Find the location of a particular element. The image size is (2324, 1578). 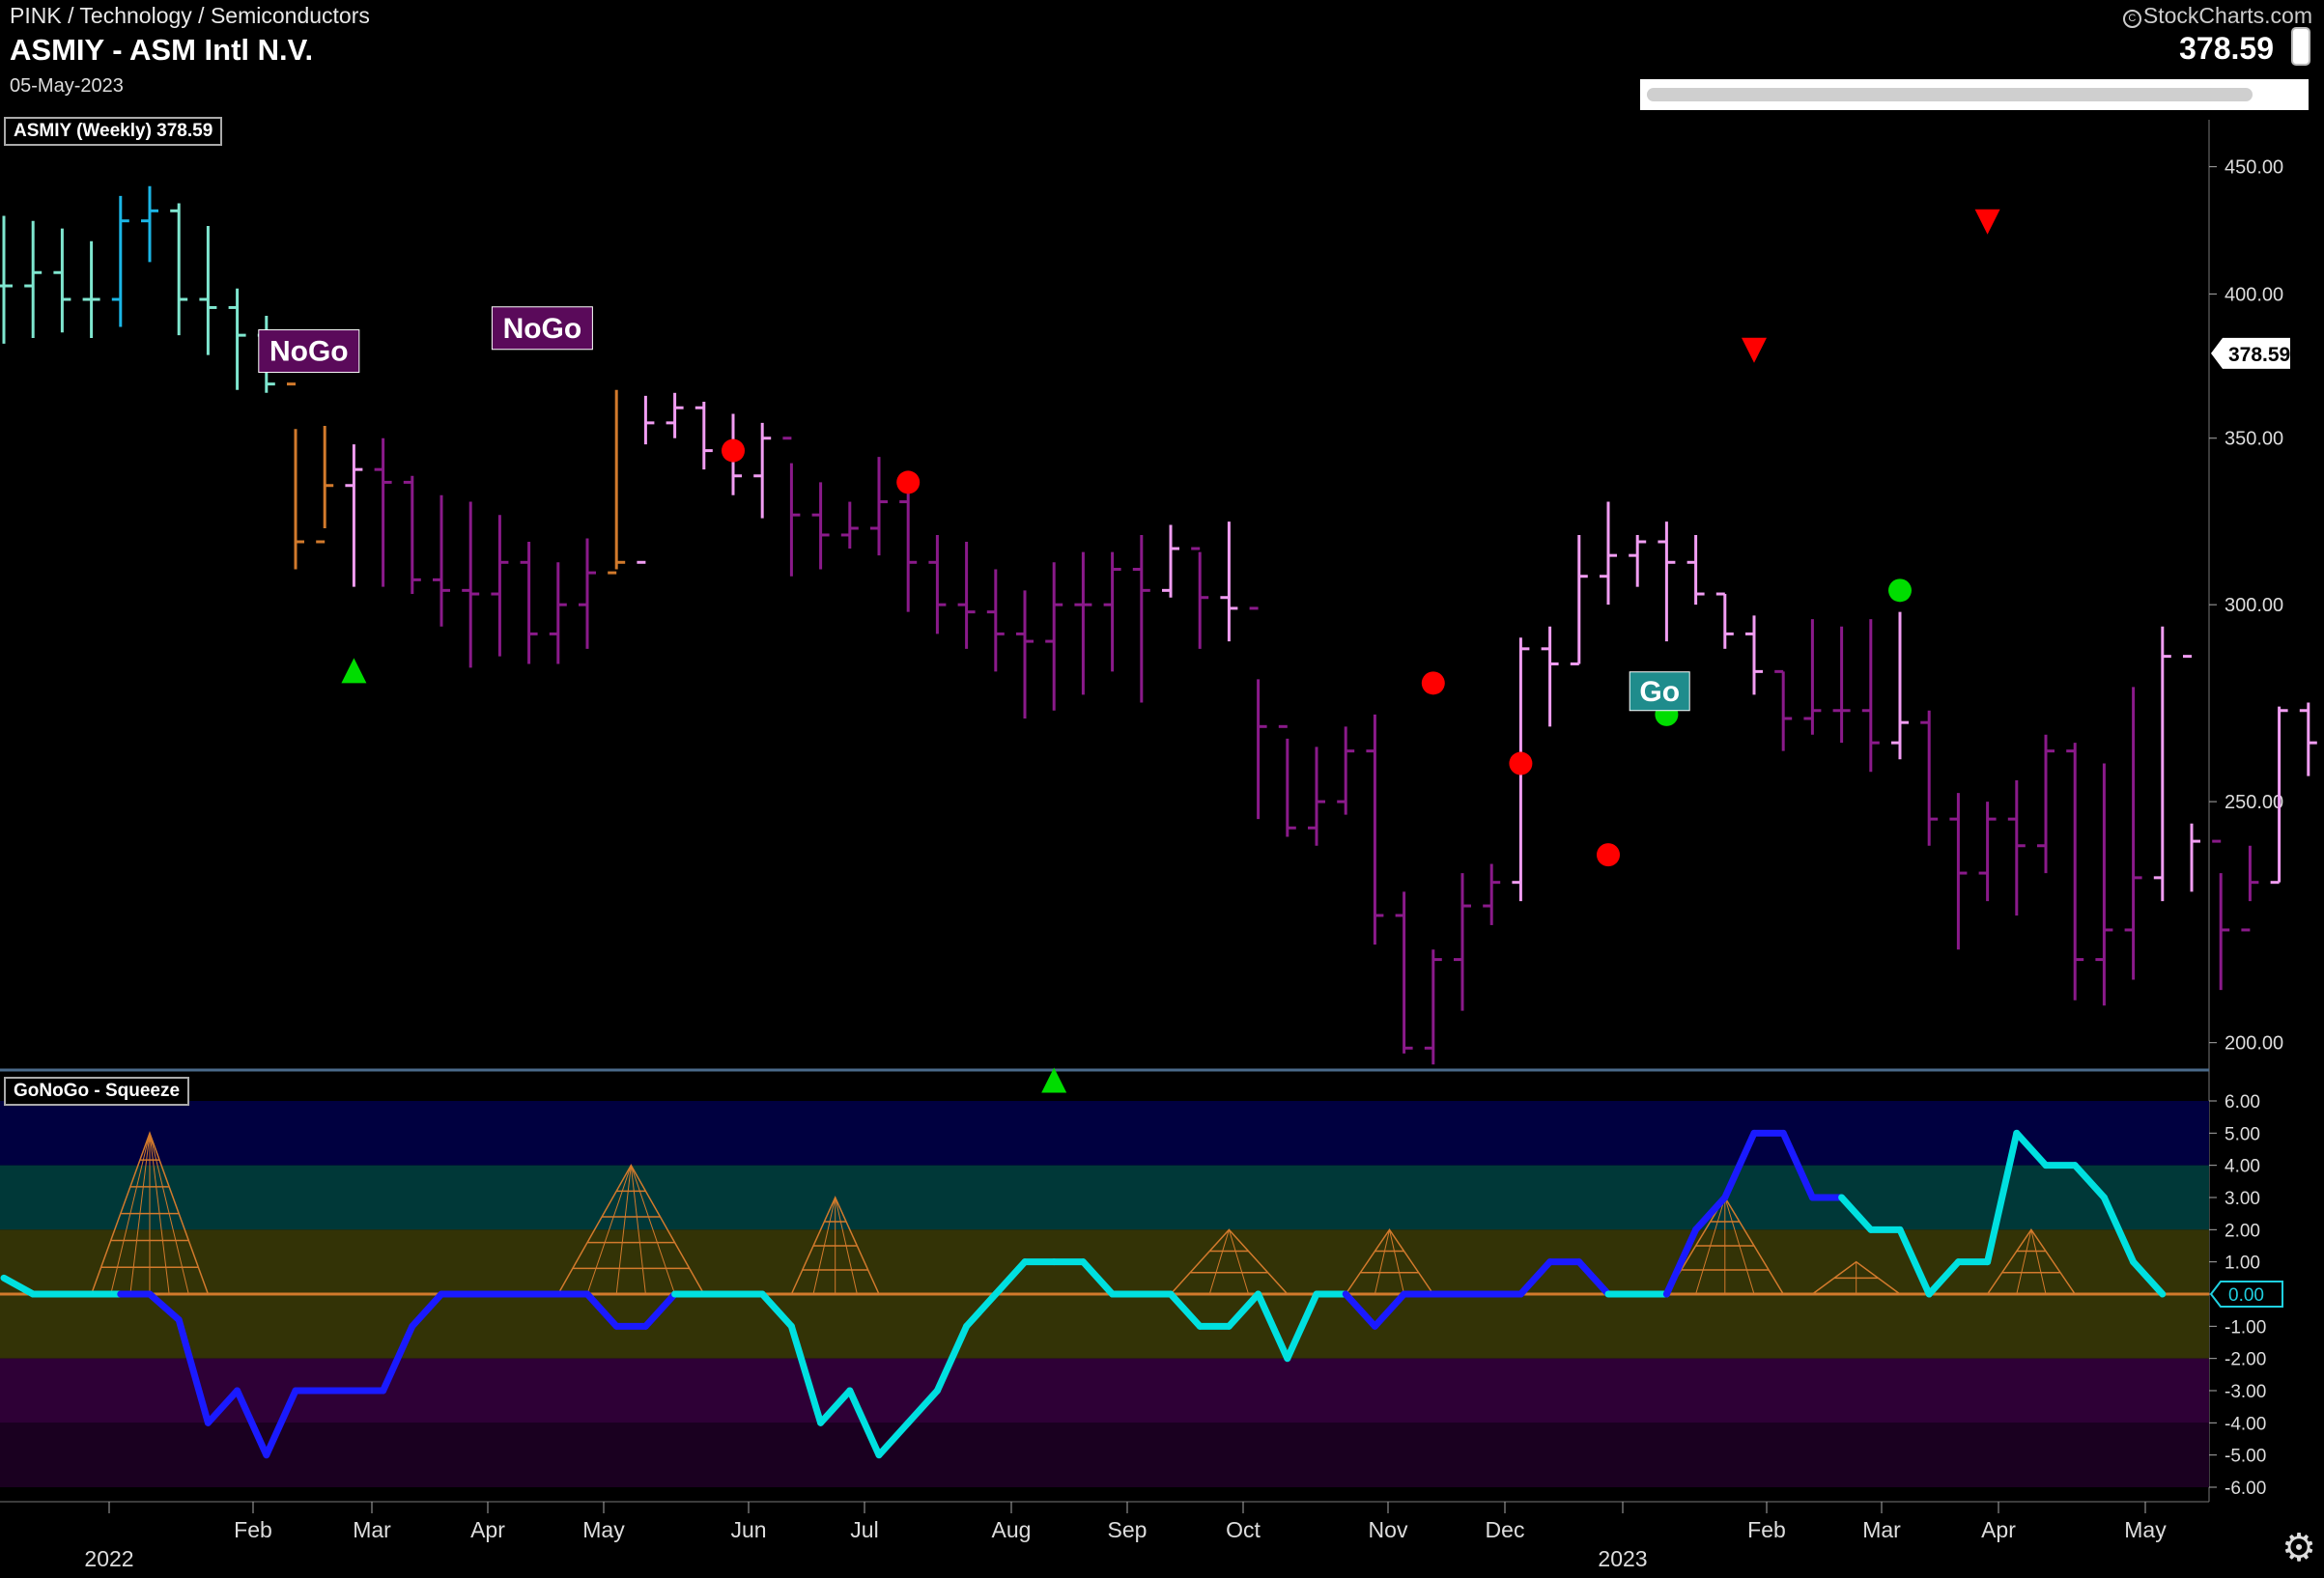

symbol-name: ASMIY - ASM Intl N.V. is located at coordinates (162, 50).